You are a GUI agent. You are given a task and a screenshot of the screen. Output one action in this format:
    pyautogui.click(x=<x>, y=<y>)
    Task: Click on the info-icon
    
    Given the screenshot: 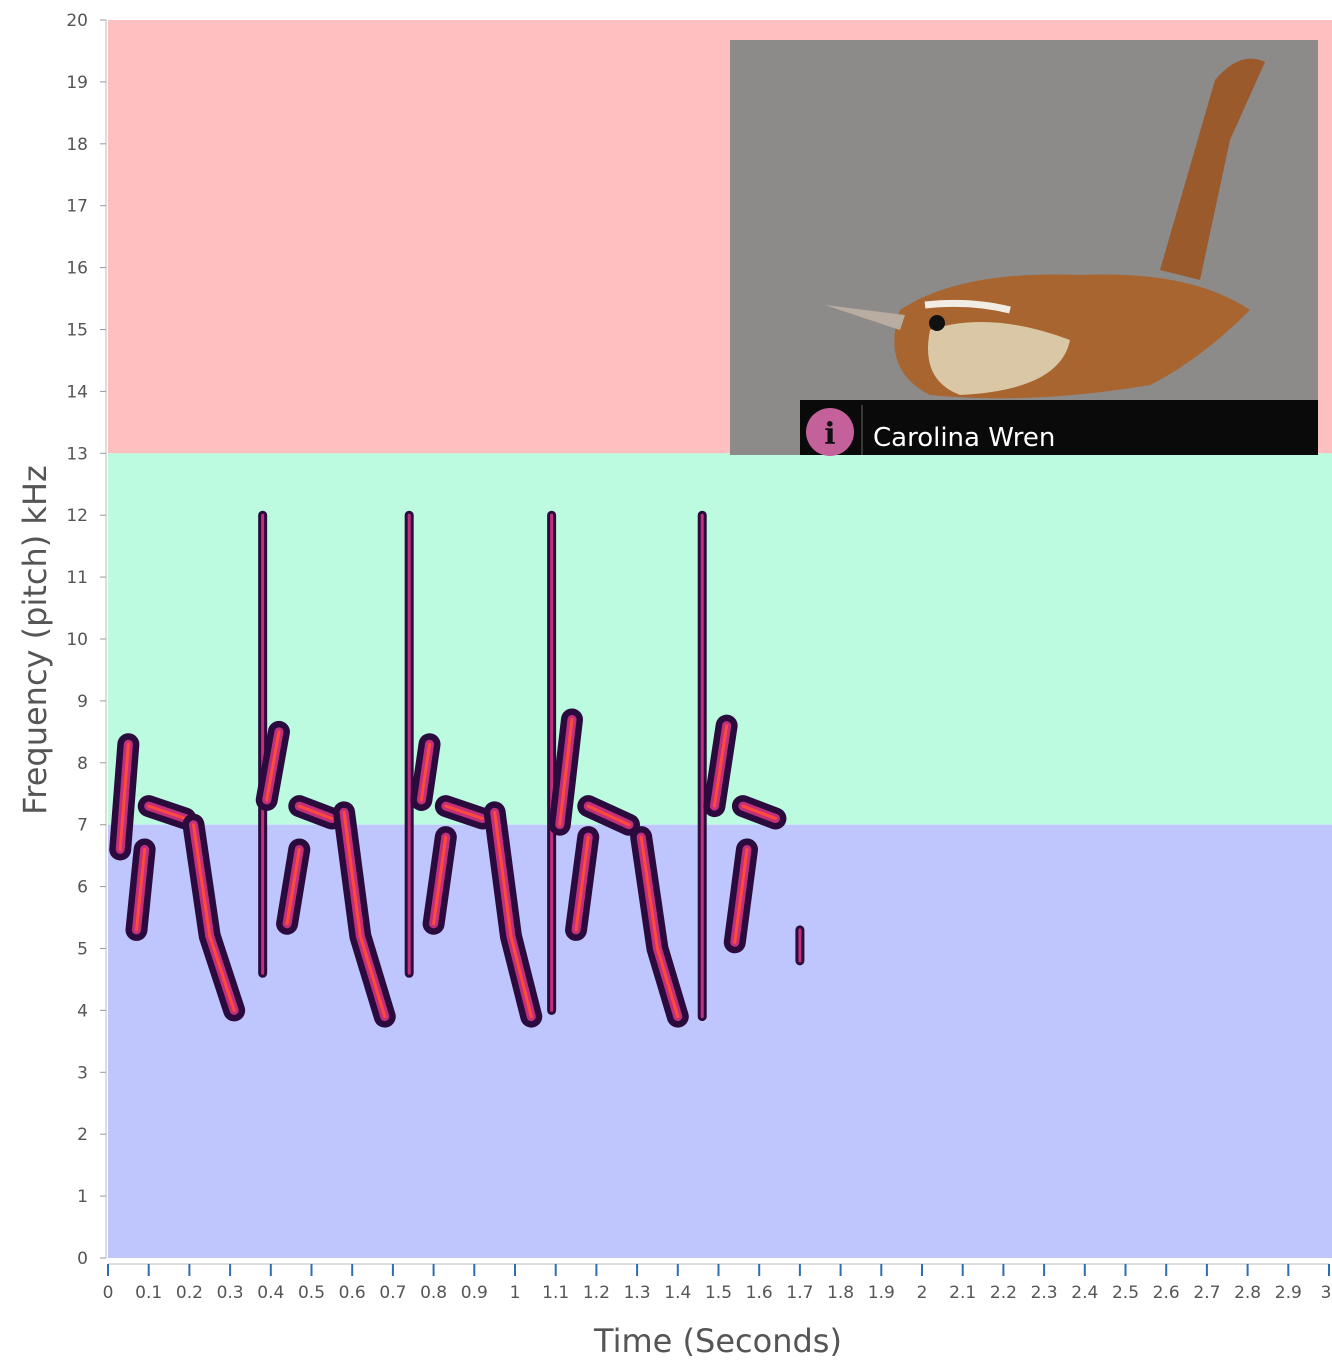 What is the action you would take?
    pyautogui.click(x=830, y=432)
    